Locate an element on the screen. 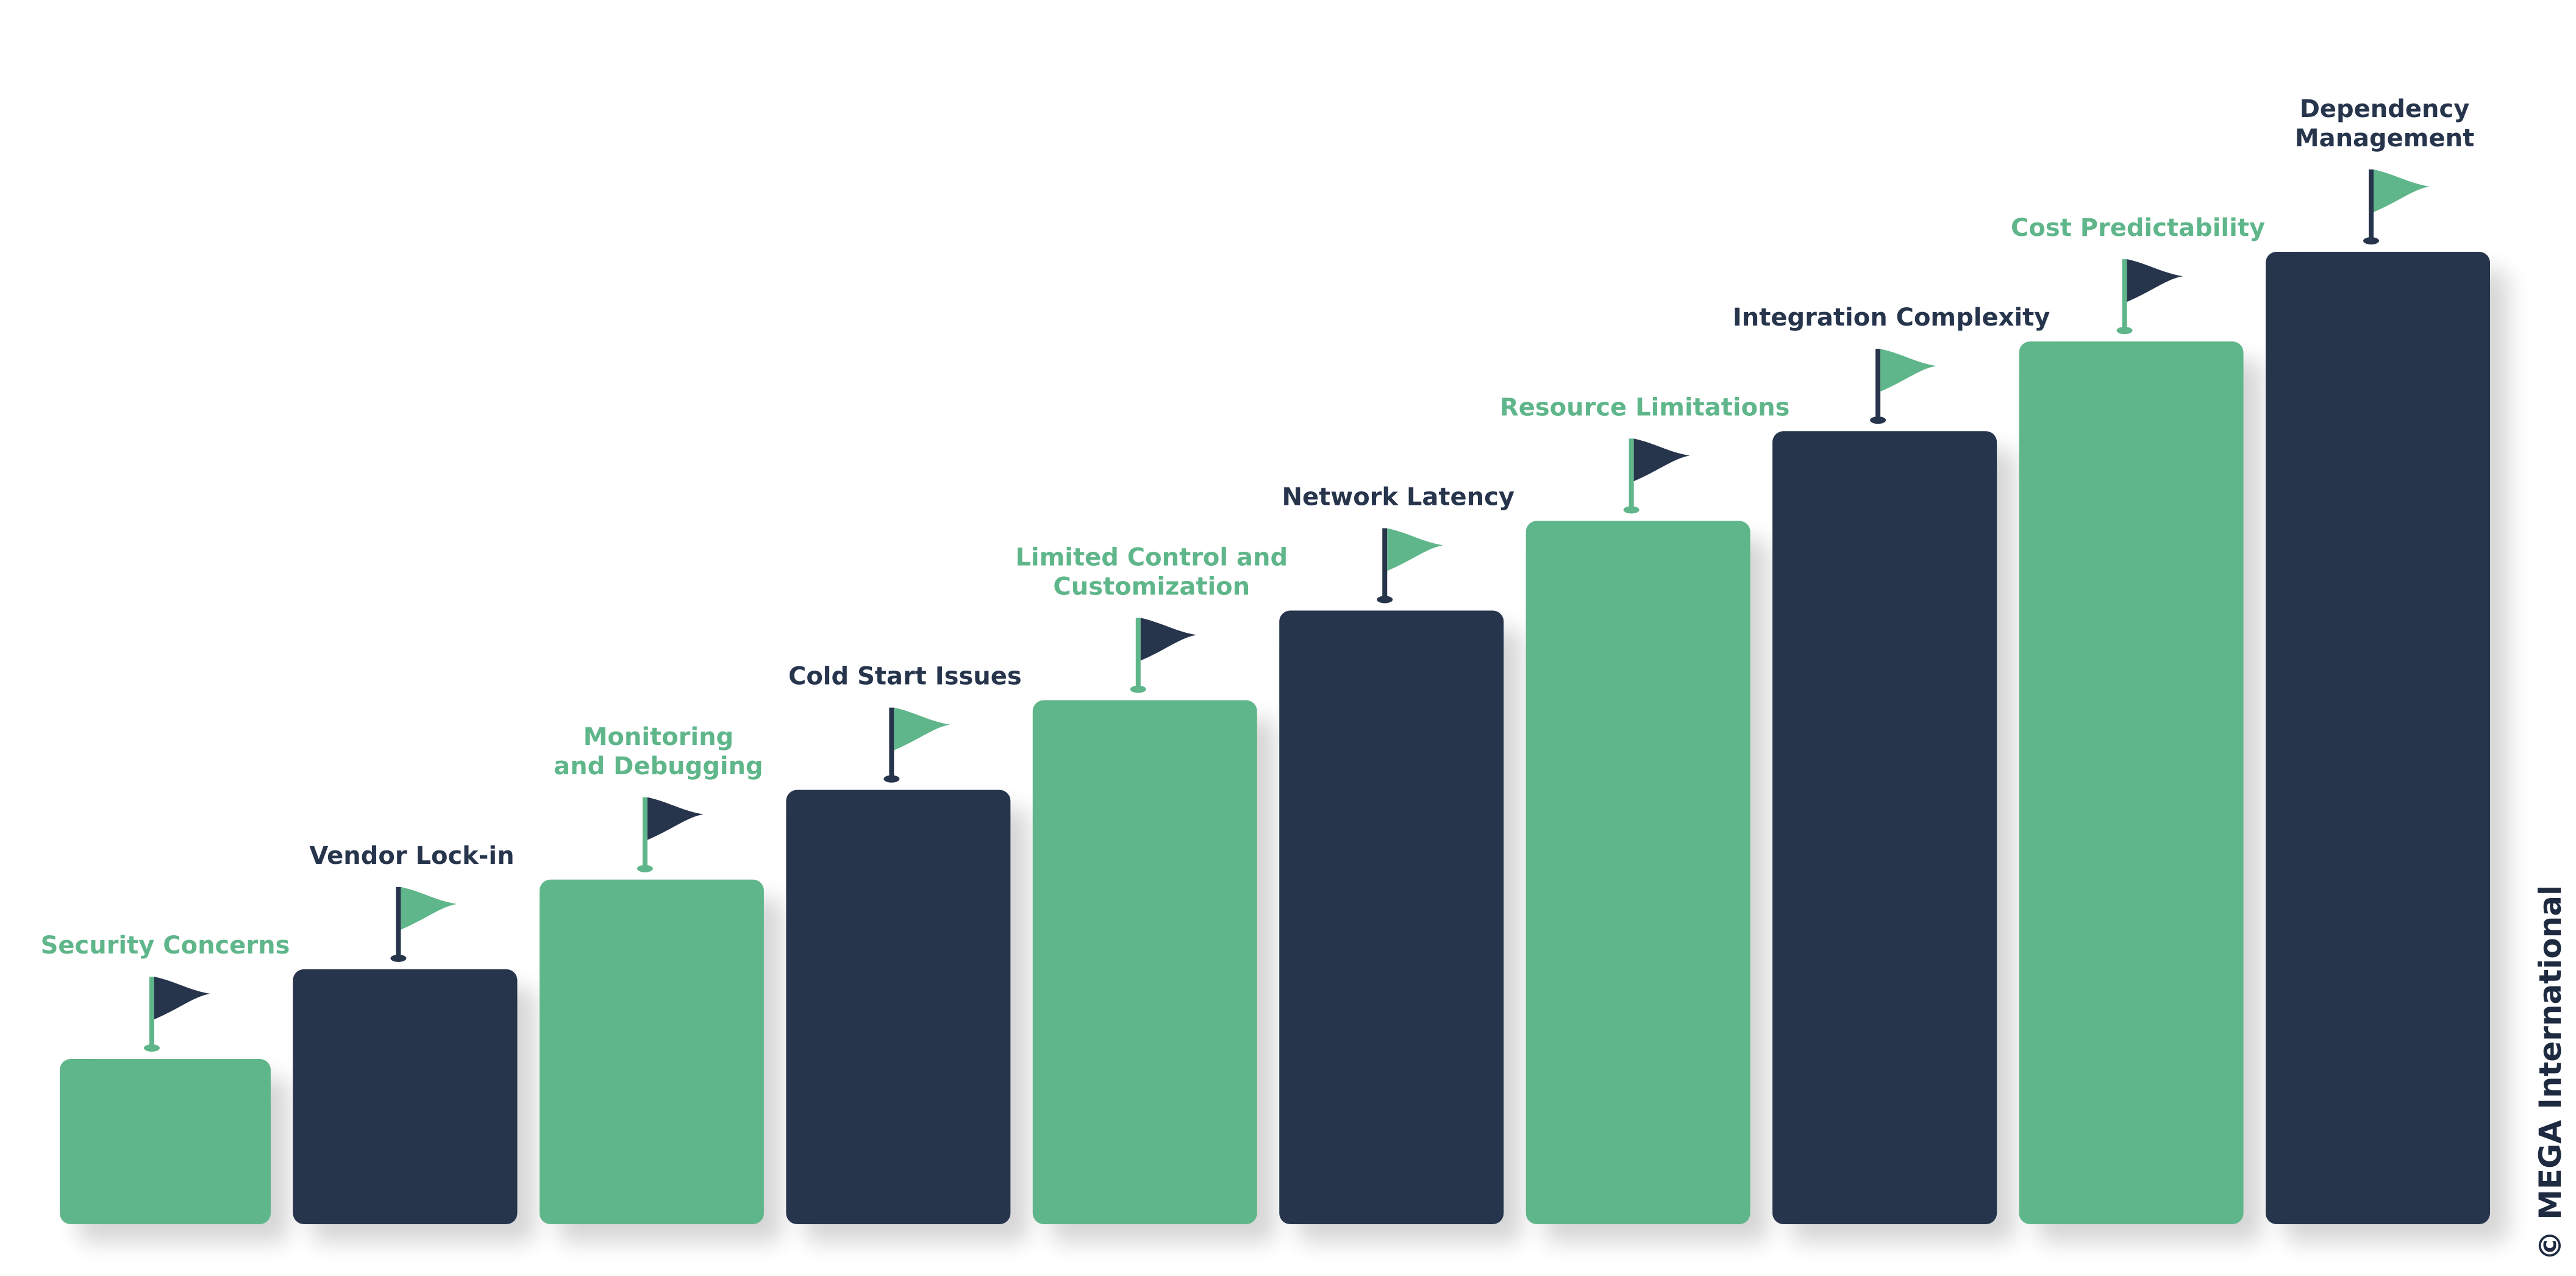 The image size is (2576, 1276). step-label-line: Security Concerns is located at coordinates (166, 946).